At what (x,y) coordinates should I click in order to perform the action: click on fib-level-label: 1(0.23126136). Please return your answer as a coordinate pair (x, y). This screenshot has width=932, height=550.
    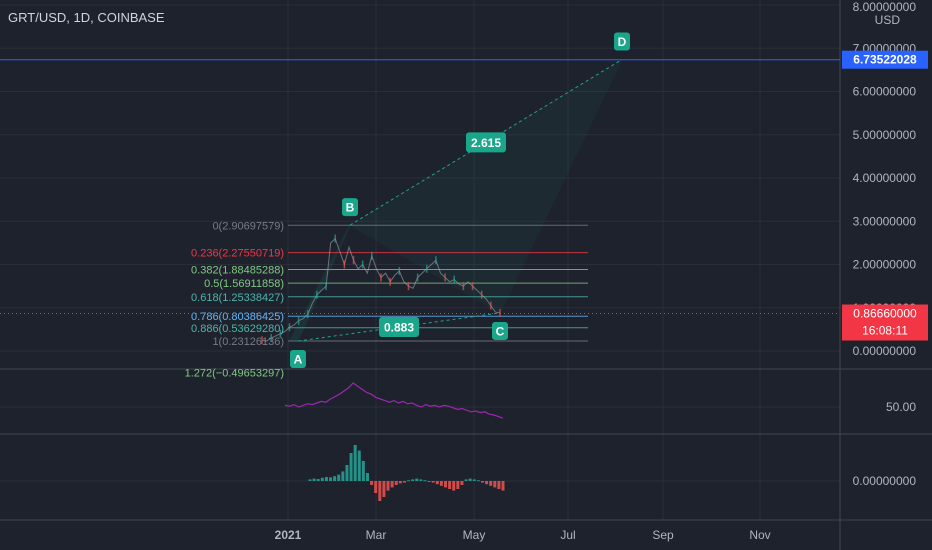
    Looking at the image, I should click on (248, 342).